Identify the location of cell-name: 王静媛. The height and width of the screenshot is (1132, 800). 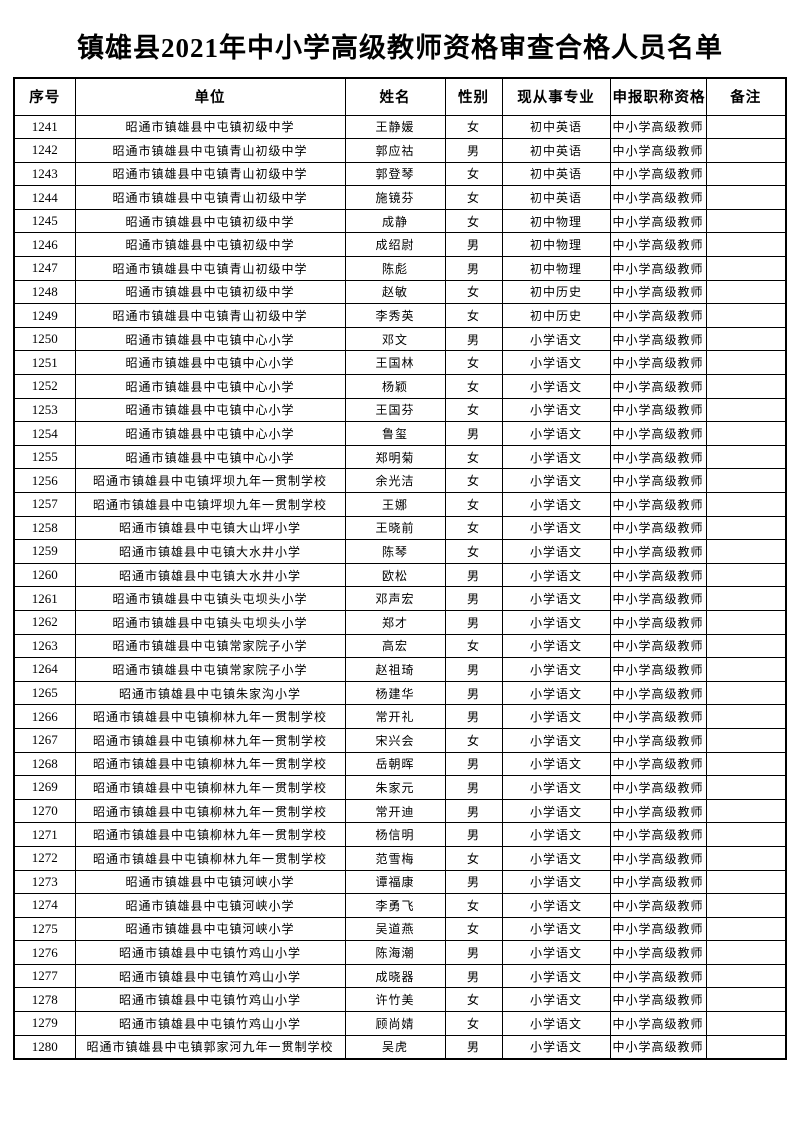
(395, 127).